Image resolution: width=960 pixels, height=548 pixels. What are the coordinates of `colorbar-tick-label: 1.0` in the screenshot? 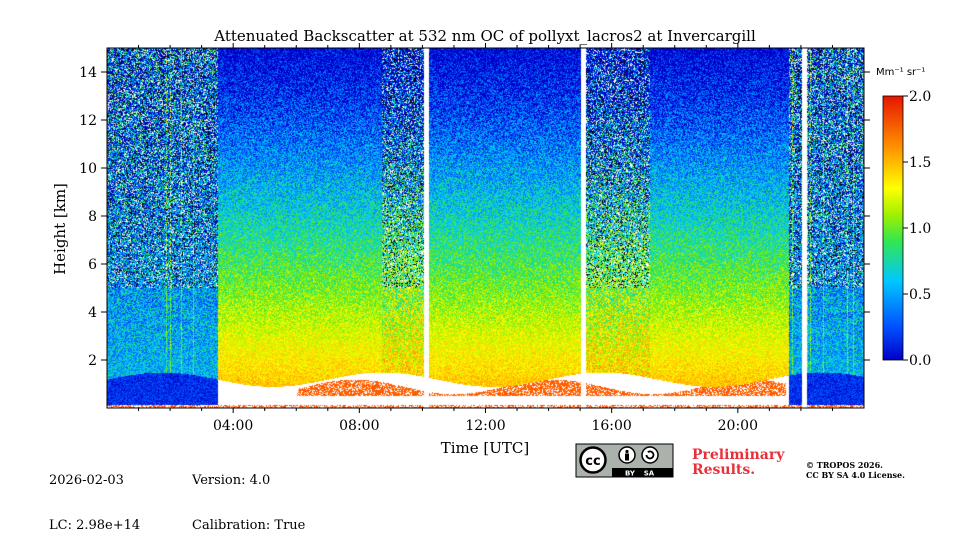 It's located at (920, 229).